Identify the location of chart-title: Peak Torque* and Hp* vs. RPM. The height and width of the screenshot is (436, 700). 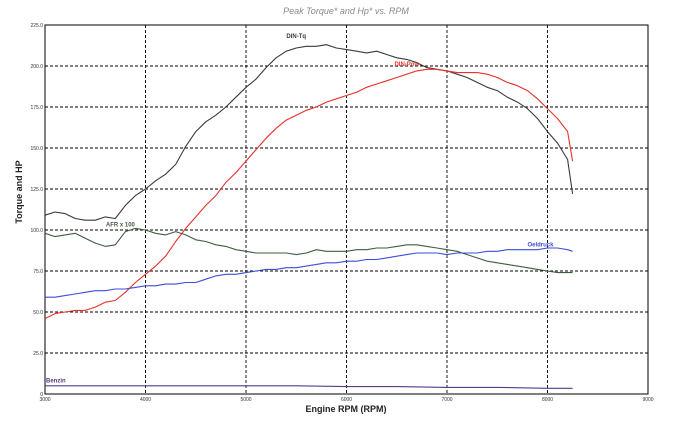
(346, 11).